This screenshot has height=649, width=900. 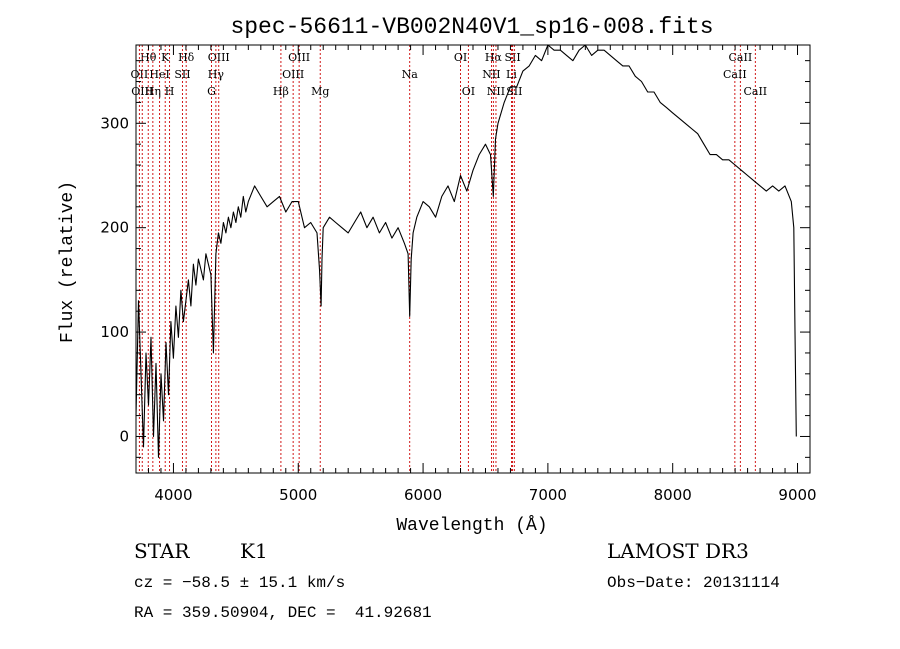 I want to click on y-tick-label: 100, so click(x=114, y=332).